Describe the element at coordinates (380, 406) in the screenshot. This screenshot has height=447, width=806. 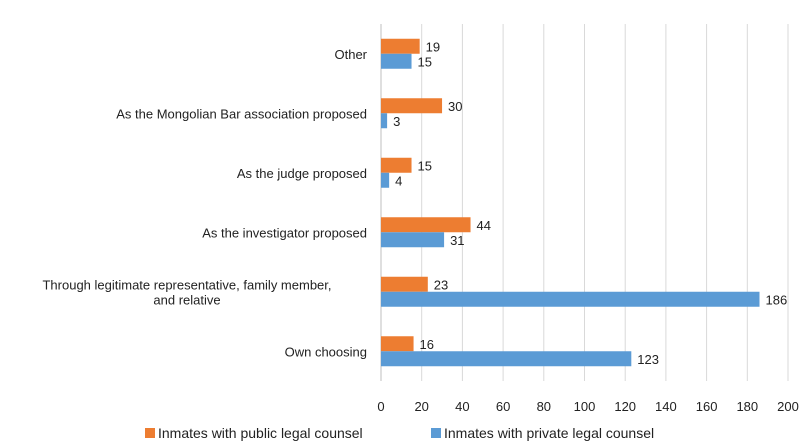
I see `x-tick-label: 0` at that location.